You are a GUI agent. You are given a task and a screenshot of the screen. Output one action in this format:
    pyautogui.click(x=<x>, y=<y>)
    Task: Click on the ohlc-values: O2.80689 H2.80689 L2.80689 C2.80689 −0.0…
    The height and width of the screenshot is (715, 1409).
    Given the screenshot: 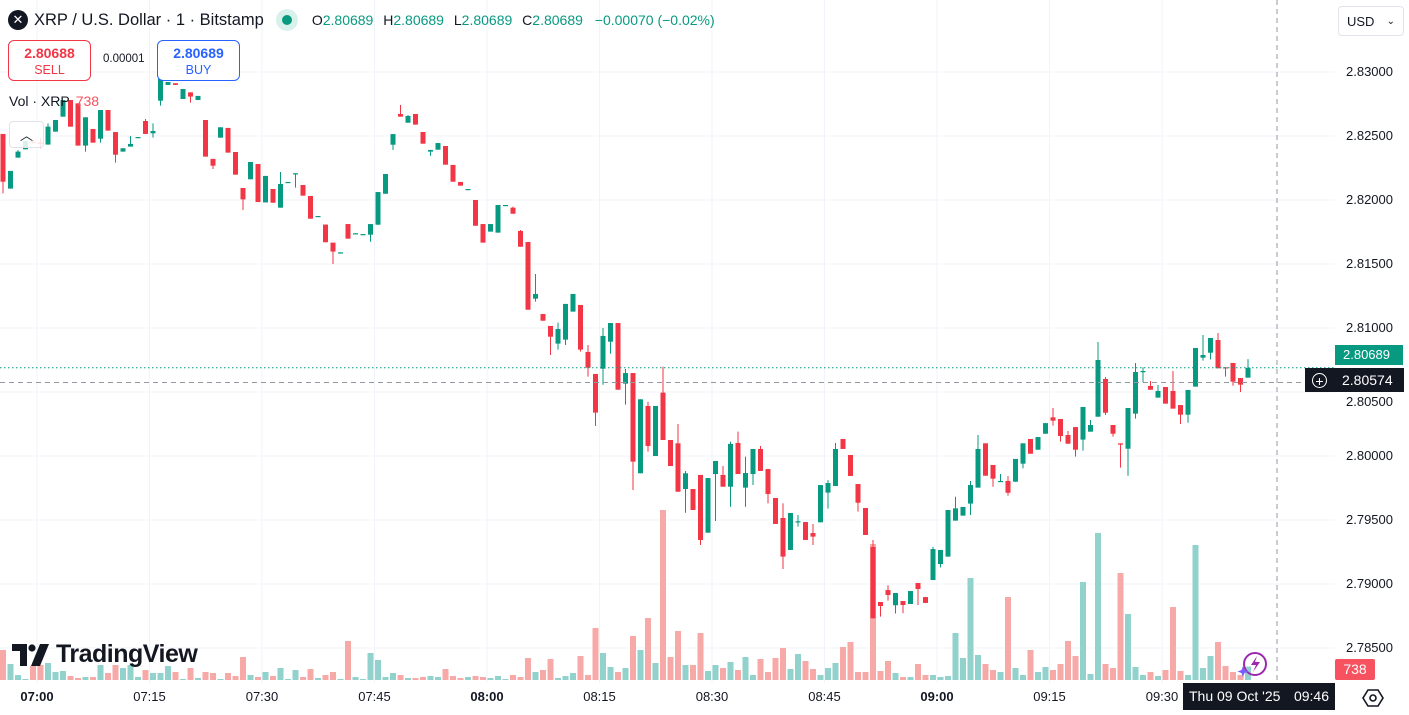 What is the action you would take?
    pyautogui.click(x=510, y=20)
    